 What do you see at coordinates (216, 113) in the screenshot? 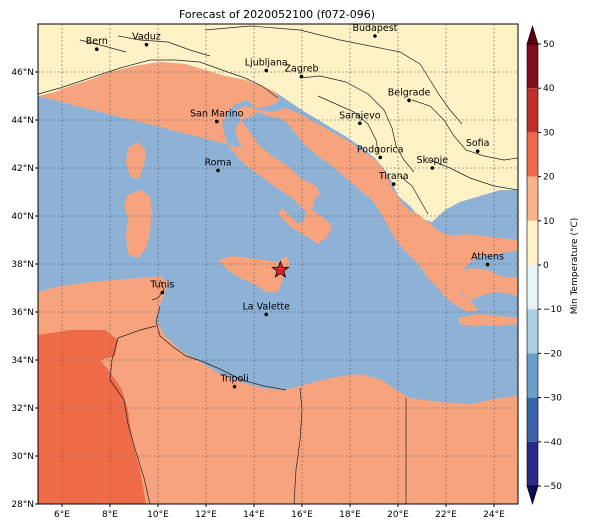
I see `city-label: San Marino` at bounding box center [216, 113].